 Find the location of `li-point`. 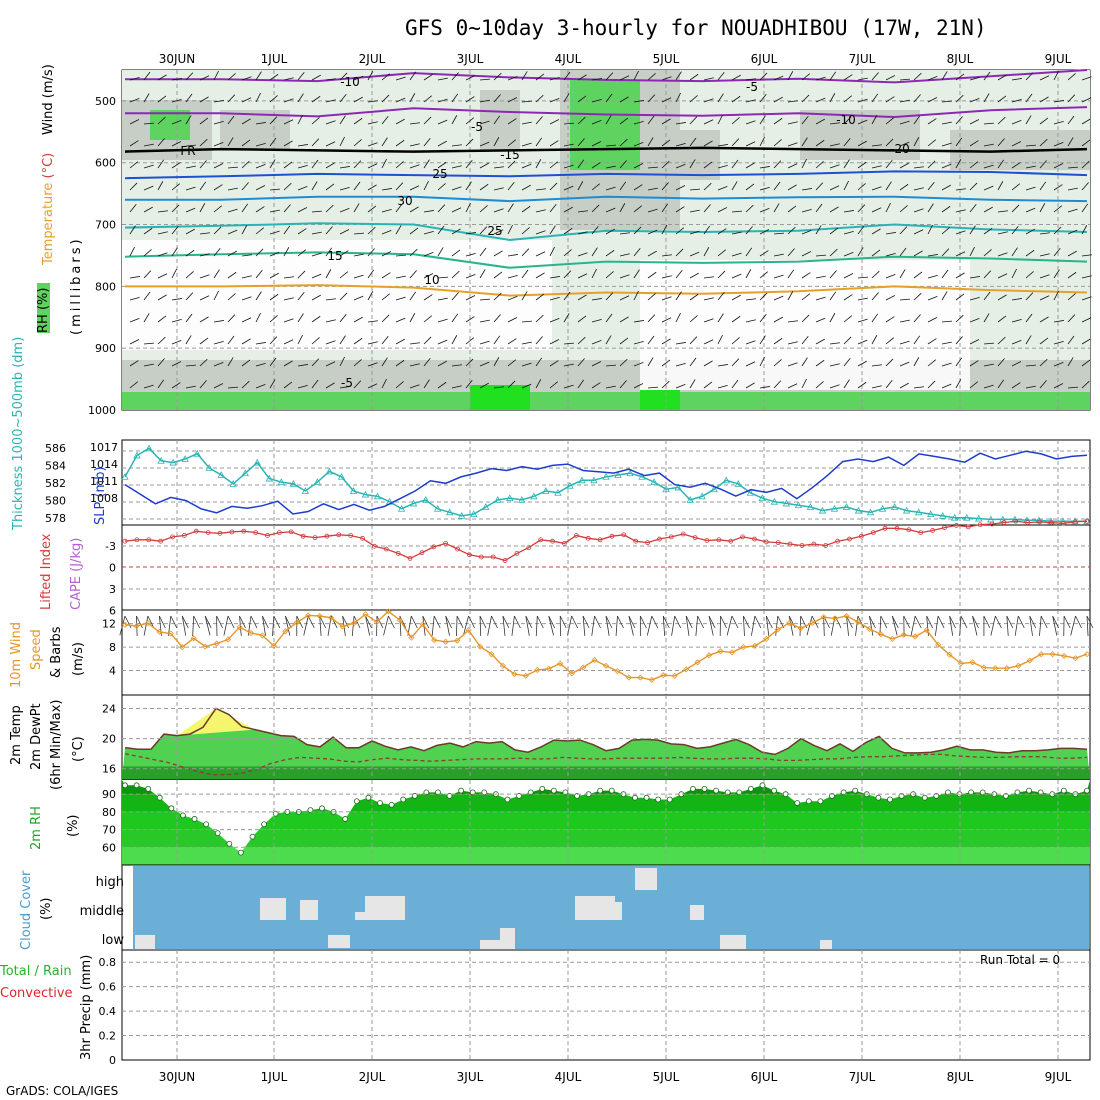

li-point is located at coordinates (303, 536).